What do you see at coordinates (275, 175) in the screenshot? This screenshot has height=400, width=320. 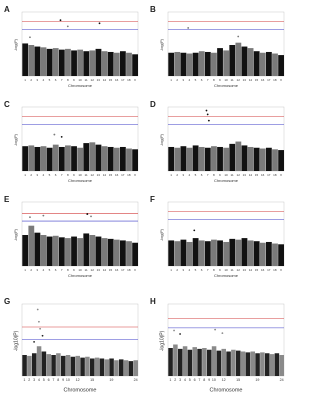 I see `x-tick-label: 18` at bounding box center [275, 175].